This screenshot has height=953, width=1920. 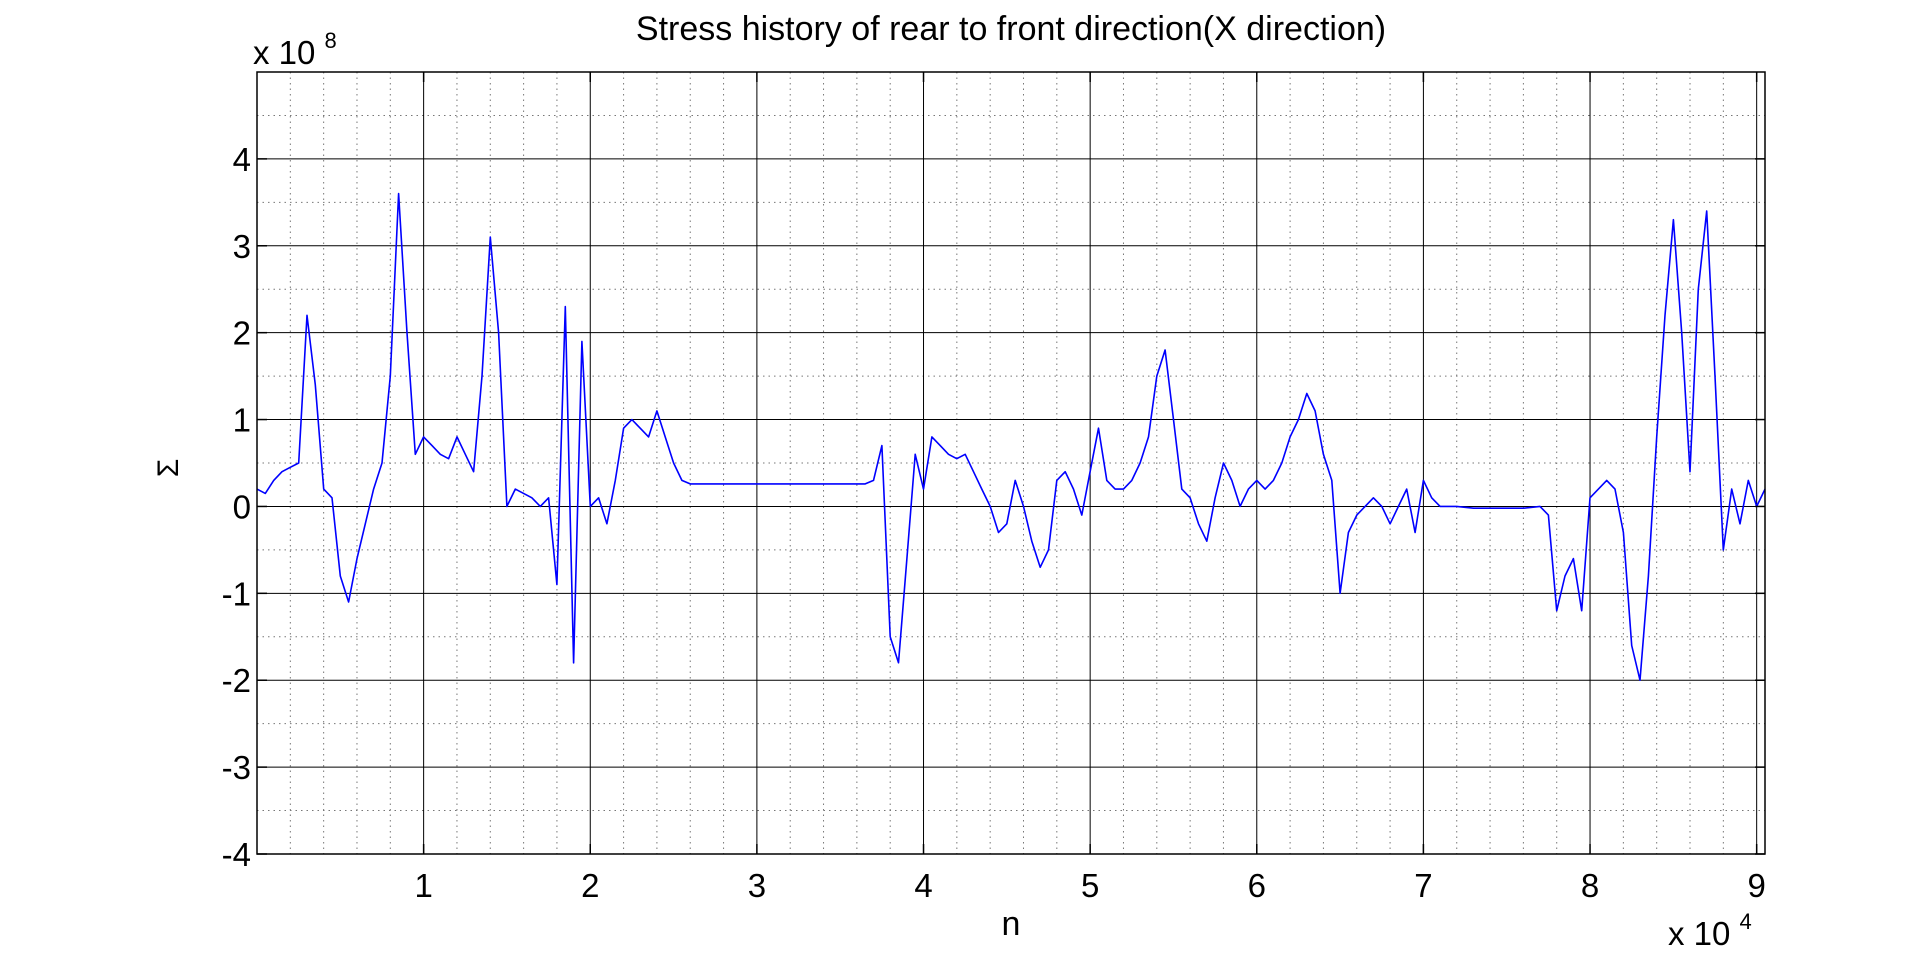 I want to click on x-tick-label: 3, so click(x=757, y=885).